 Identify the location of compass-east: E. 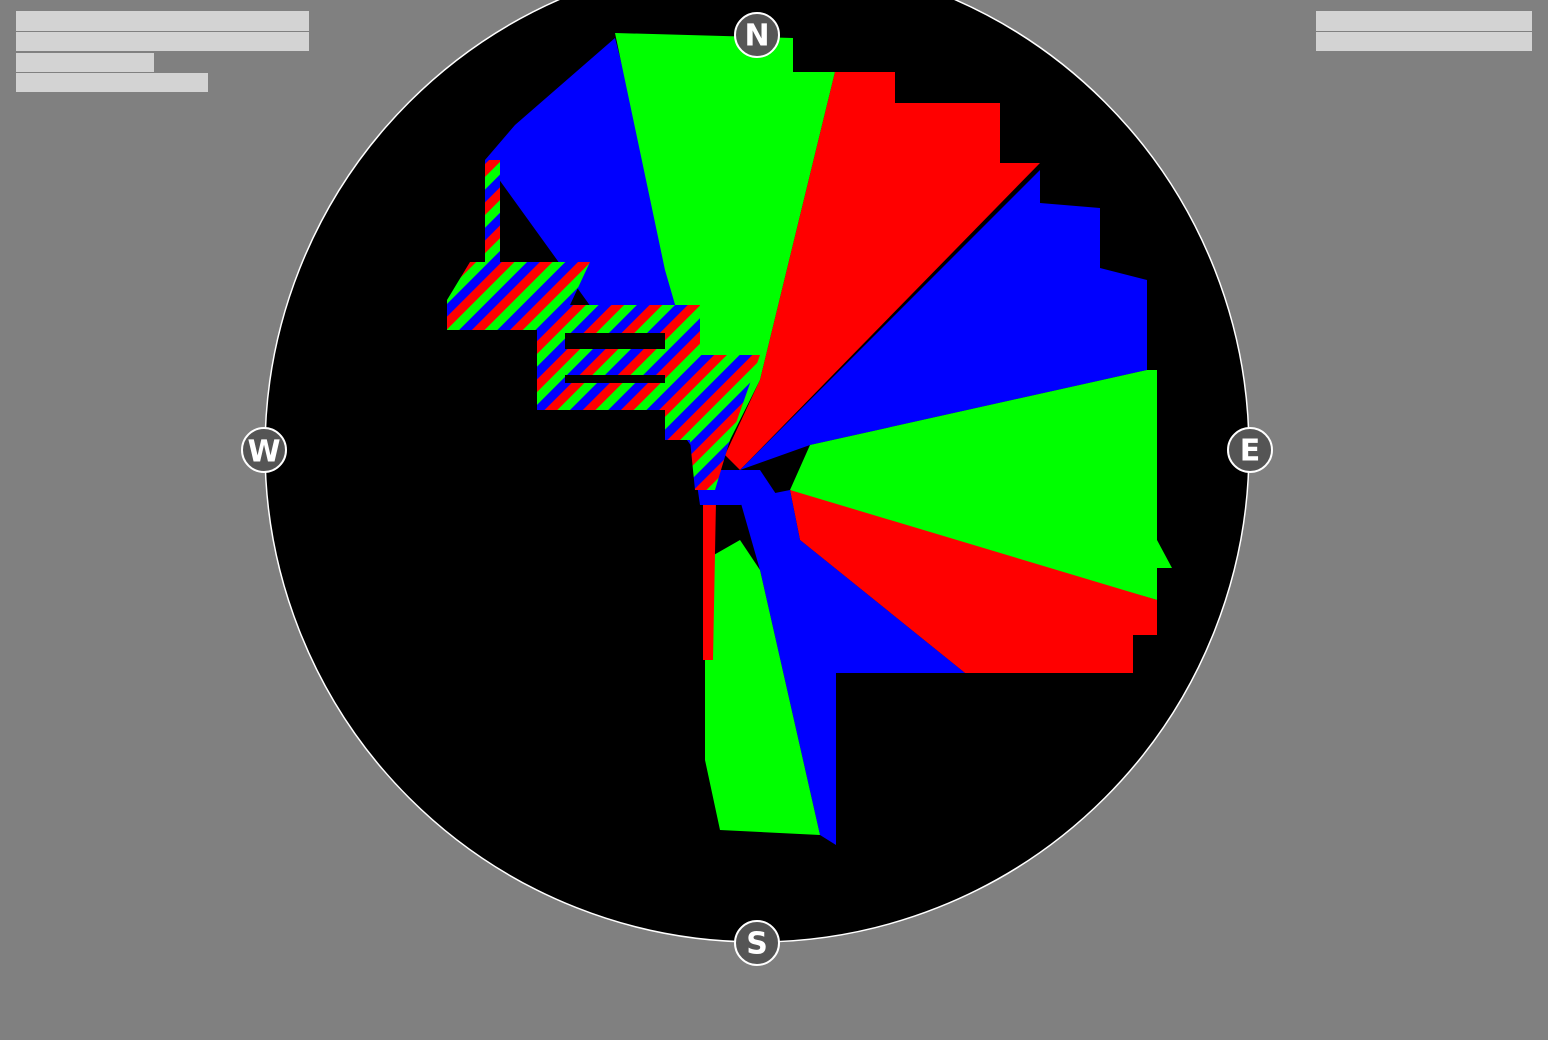
(1250, 451).